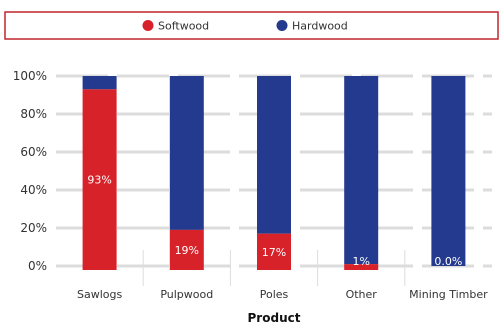 Image resolution: width=503 pixels, height=332 pixels. What do you see at coordinates (33, 114) in the screenshot?
I see `y-tick-label: 80%` at bounding box center [33, 114].